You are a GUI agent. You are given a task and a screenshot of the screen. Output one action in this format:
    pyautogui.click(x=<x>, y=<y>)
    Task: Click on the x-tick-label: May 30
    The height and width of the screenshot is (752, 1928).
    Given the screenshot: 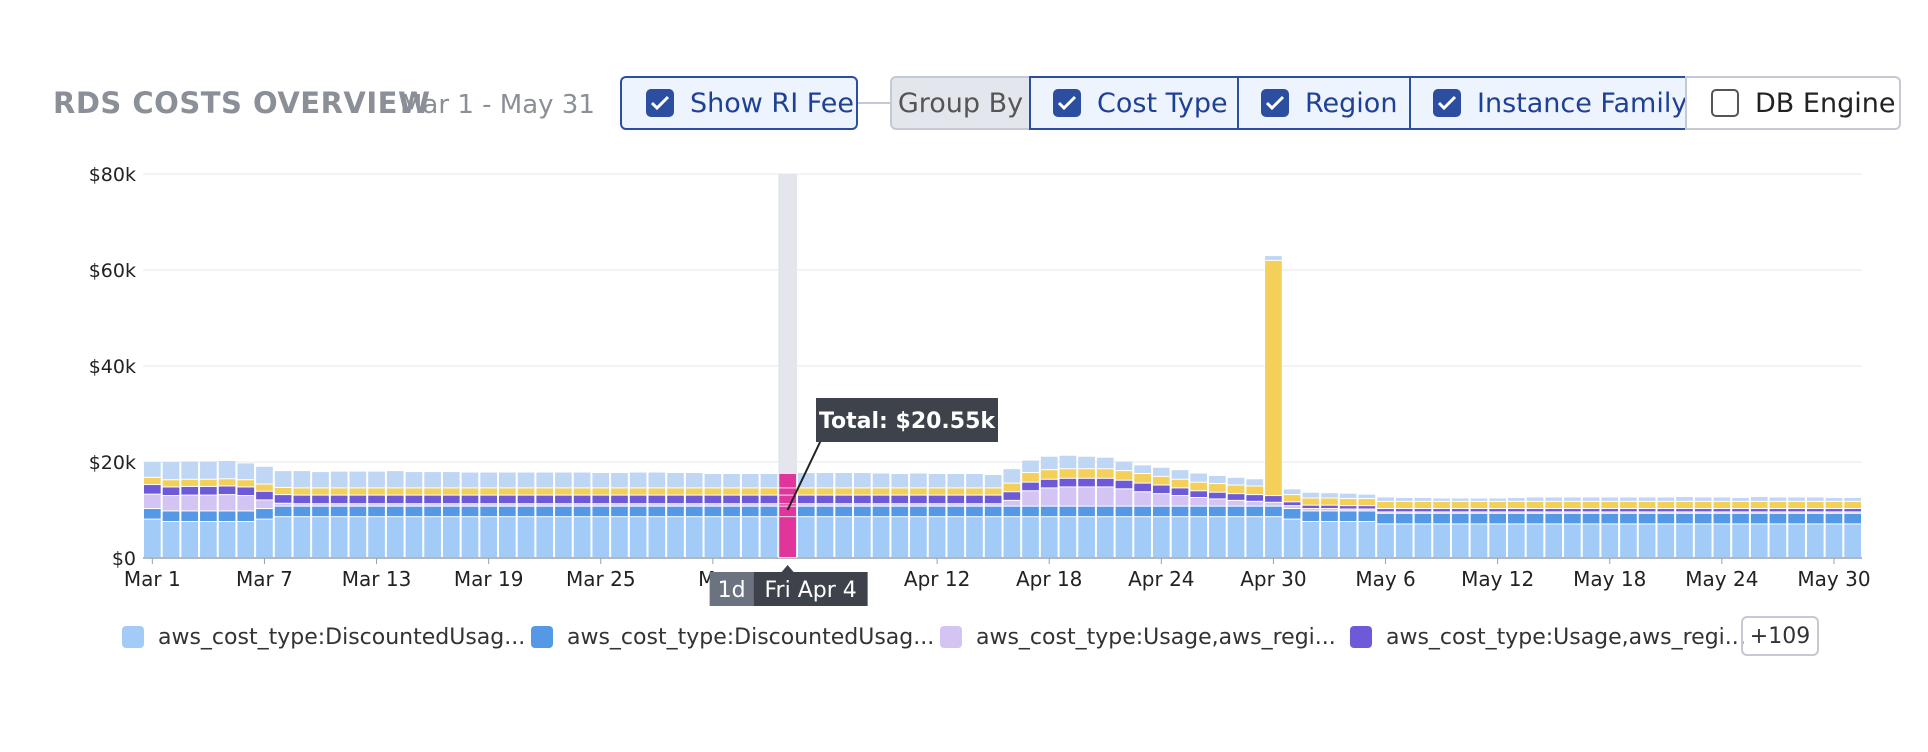 What is the action you would take?
    pyautogui.click(x=1833, y=579)
    